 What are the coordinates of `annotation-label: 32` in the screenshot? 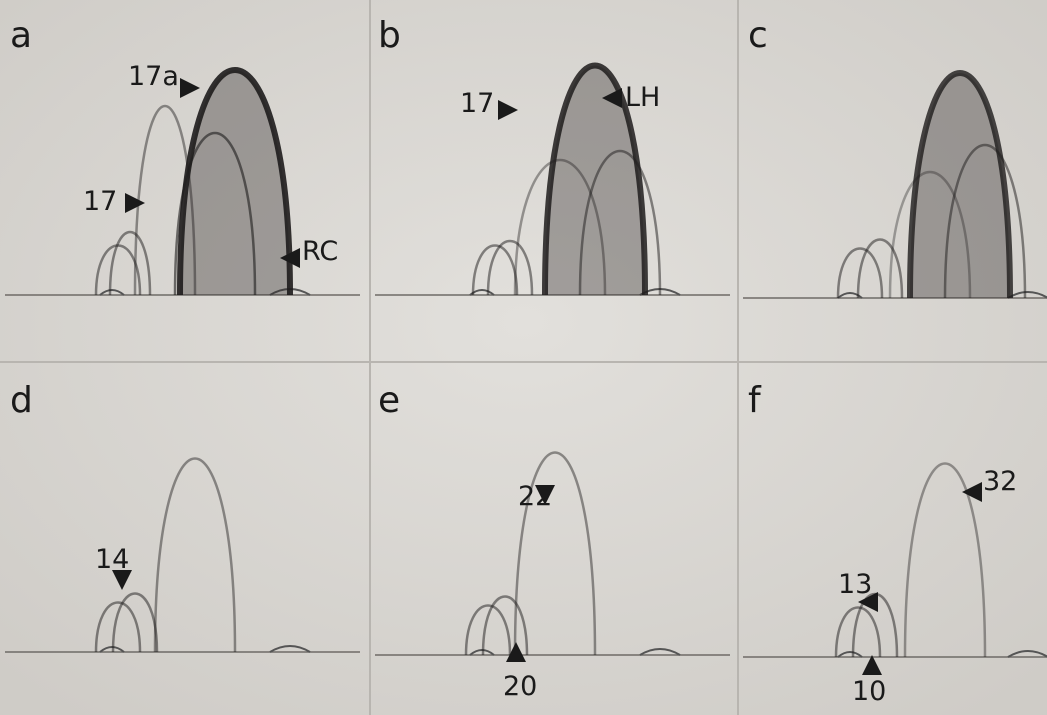 It's located at (1000, 481).